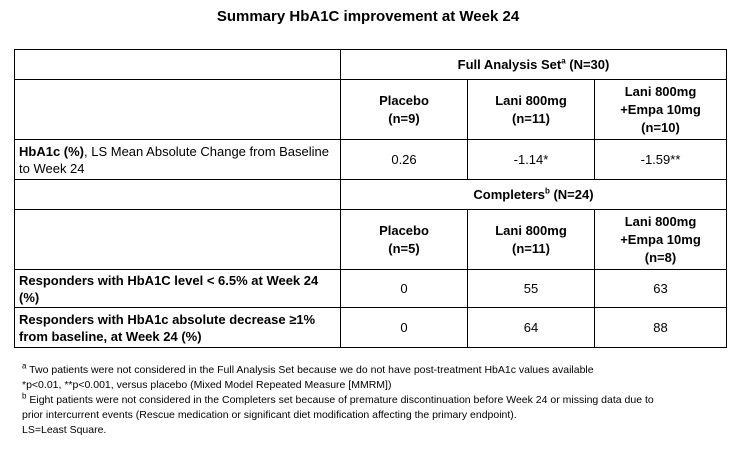 This screenshot has height=453, width=736. Describe the element at coordinates (660, 327) in the screenshot. I see `value-cell: 88` at that location.